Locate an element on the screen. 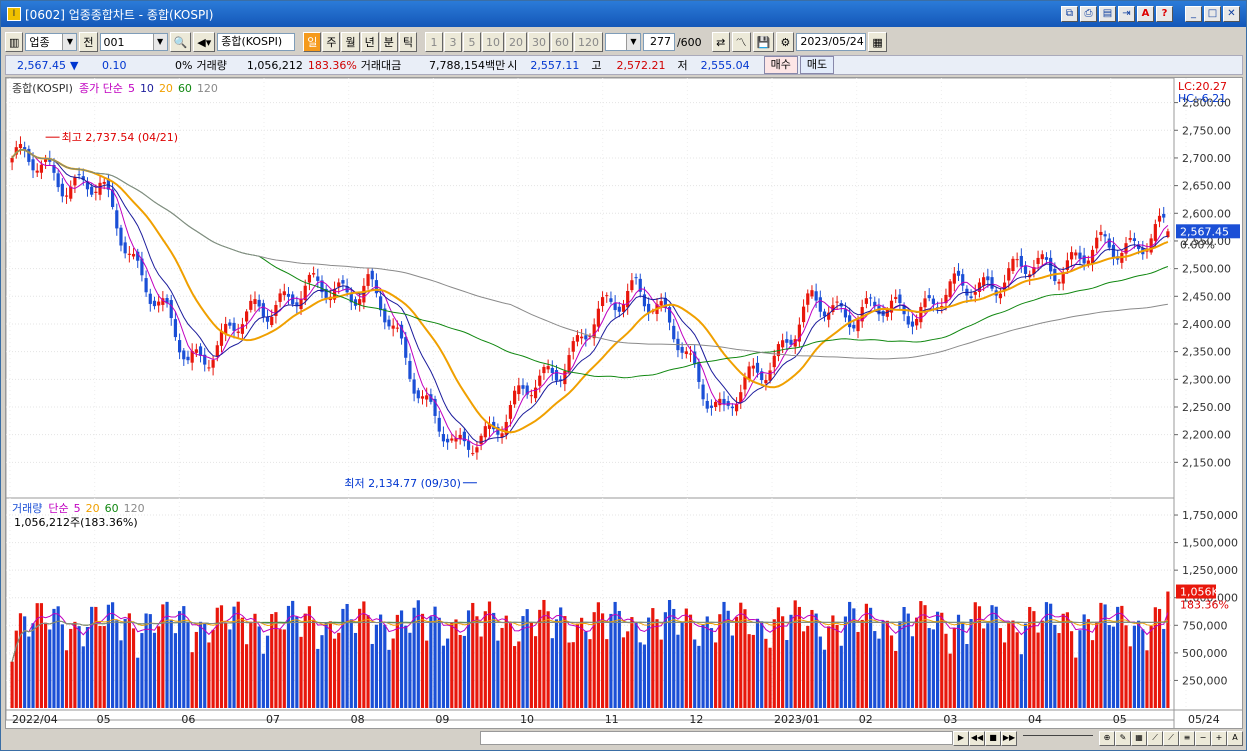 The width and height of the screenshot is (1247, 751). tab-period-0: 일 is located at coordinates (312, 42).